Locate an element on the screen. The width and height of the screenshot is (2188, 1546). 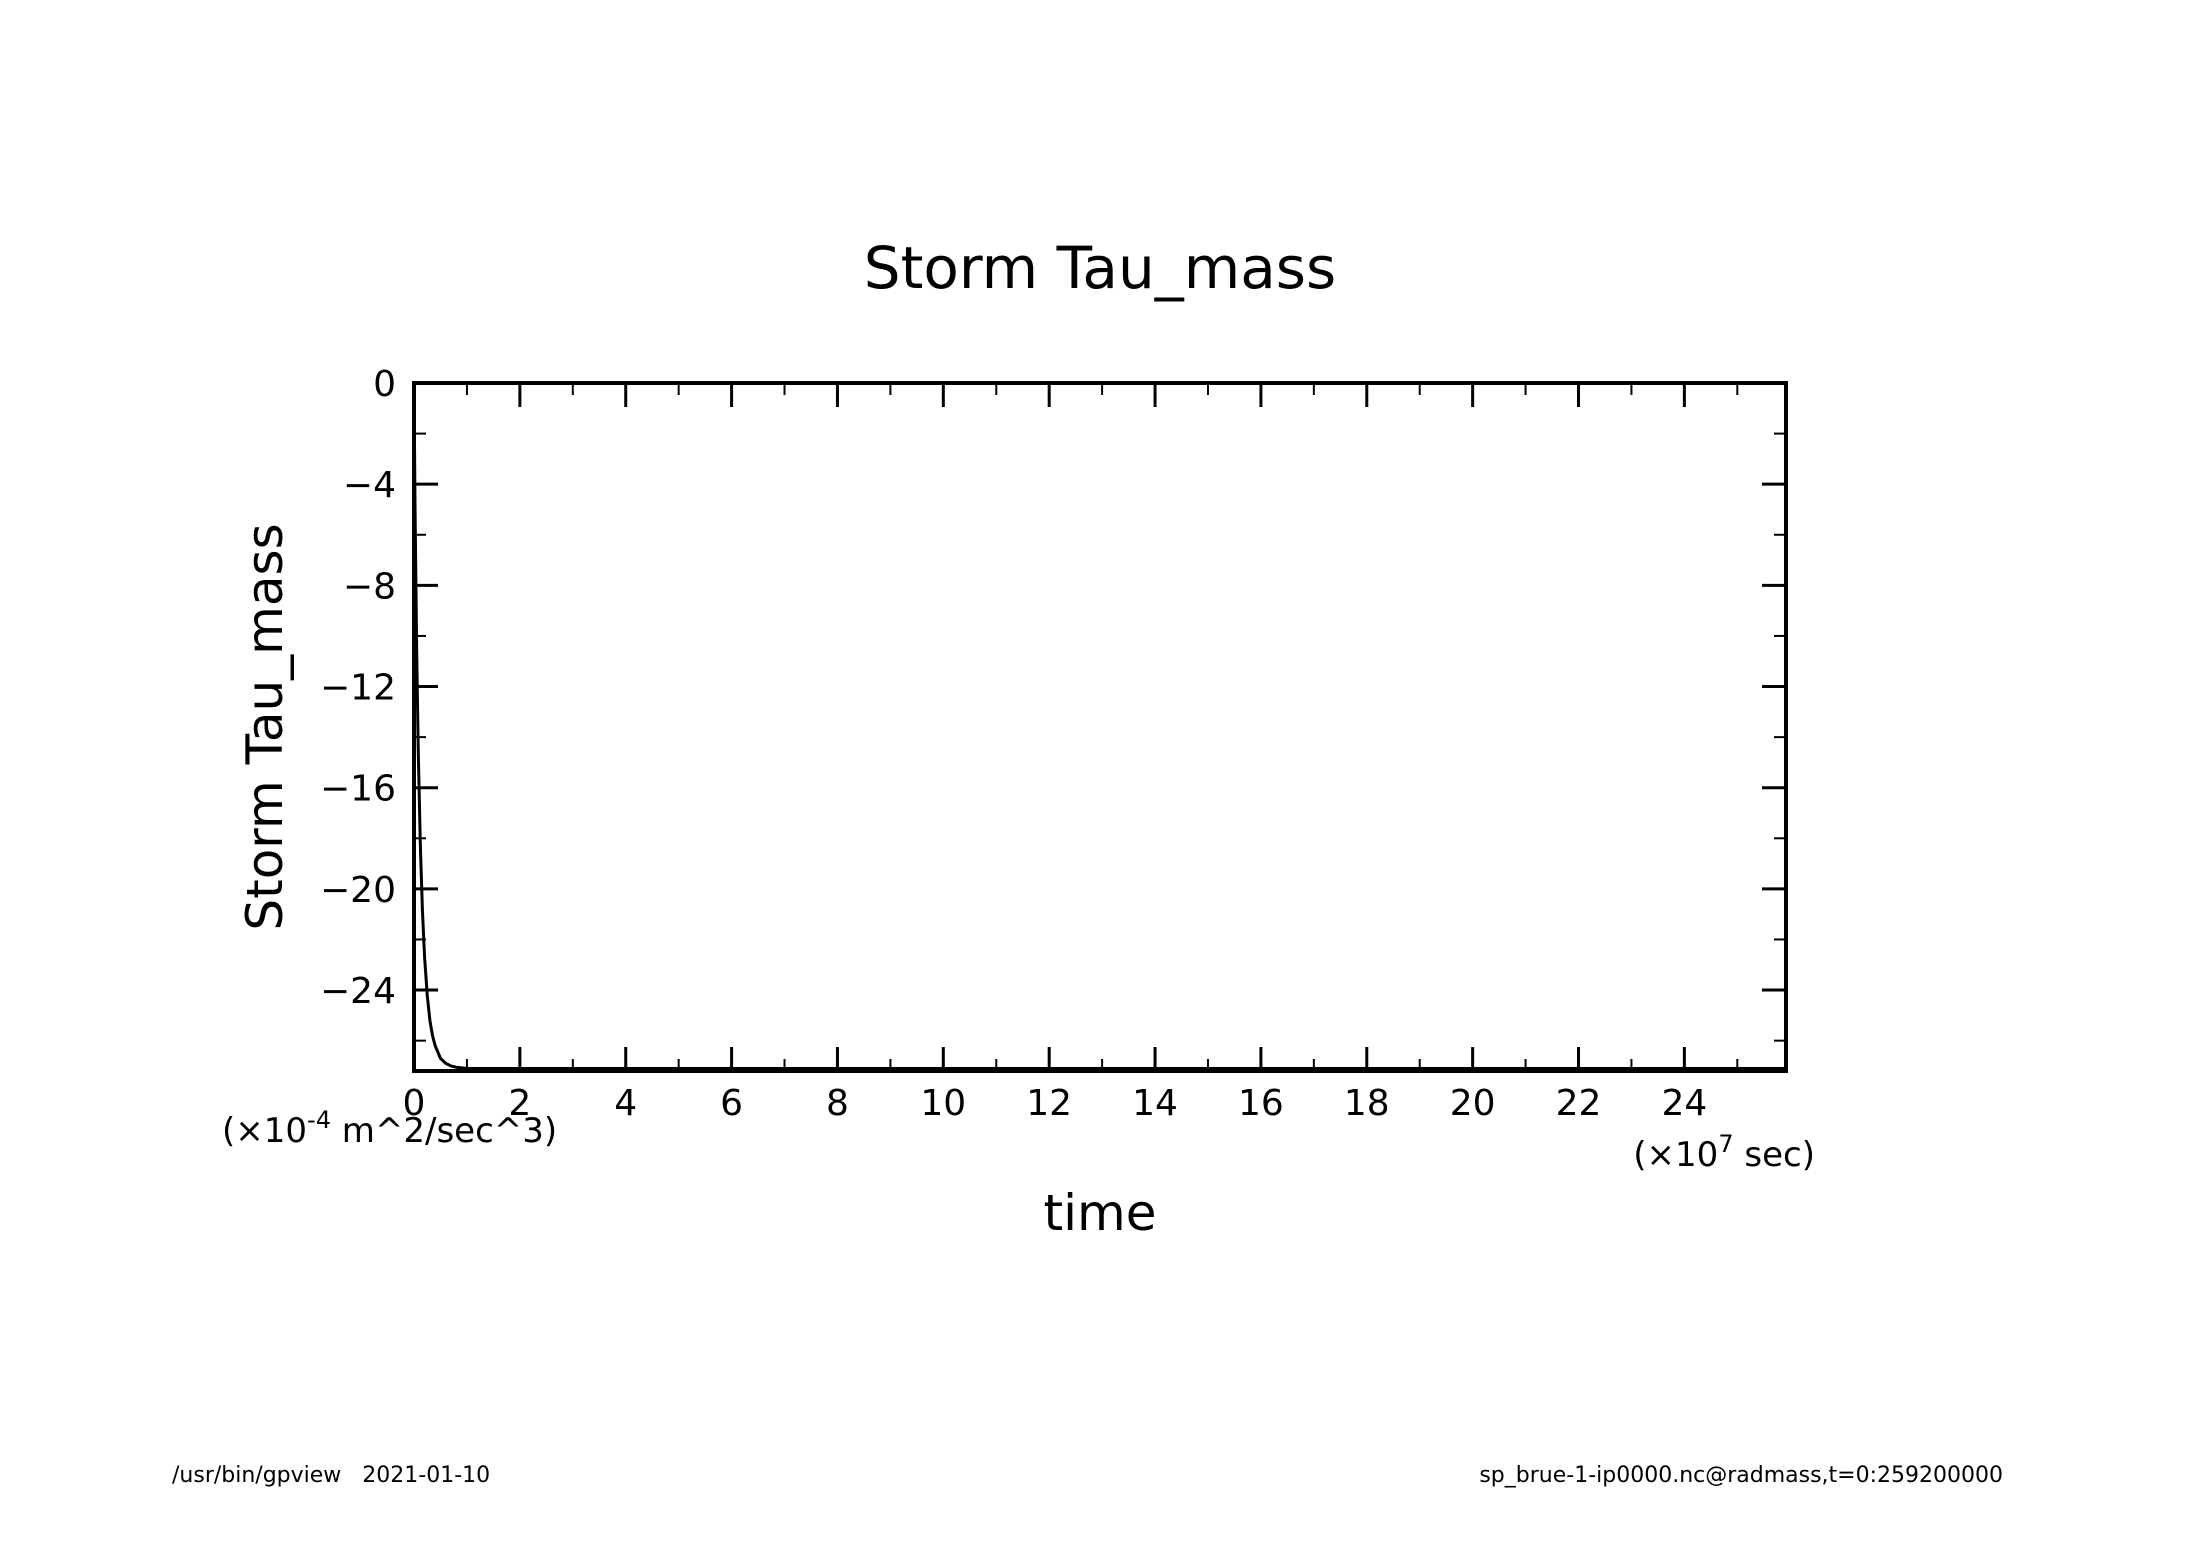
x-tick-label: 18 is located at coordinates (1367, 1103).